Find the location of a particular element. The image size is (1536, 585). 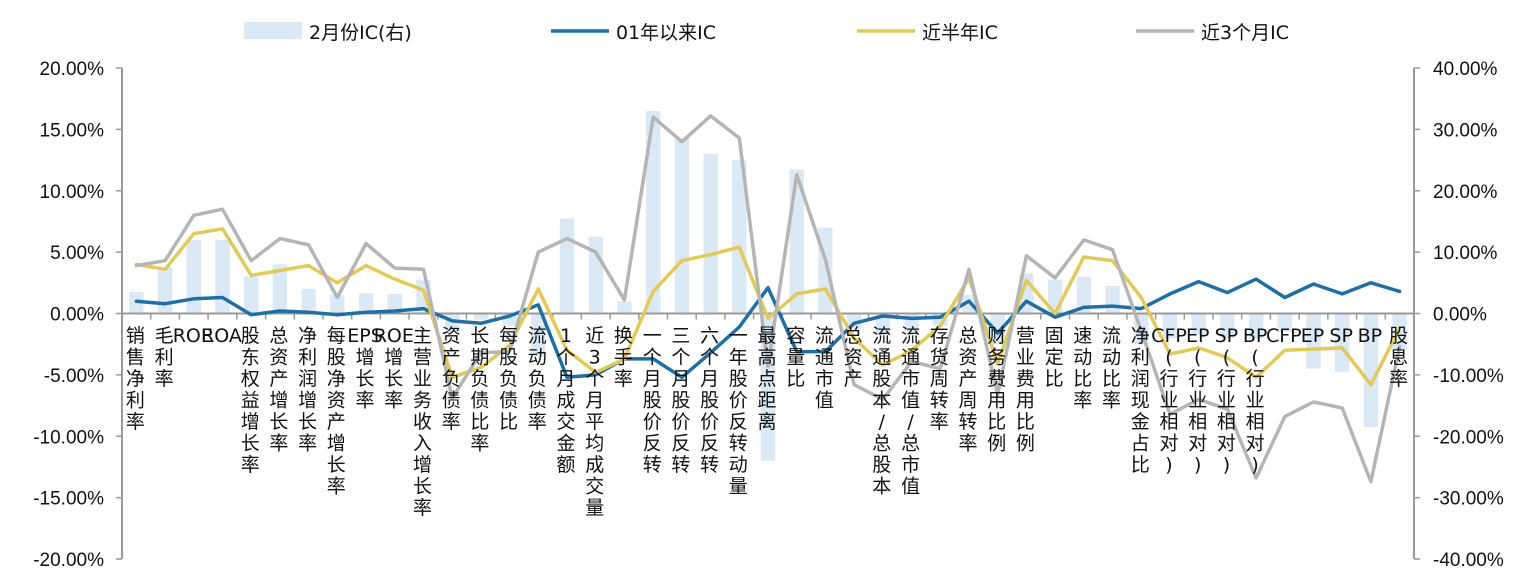

right-tick-label: -20.00% is located at coordinates (1468, 437).